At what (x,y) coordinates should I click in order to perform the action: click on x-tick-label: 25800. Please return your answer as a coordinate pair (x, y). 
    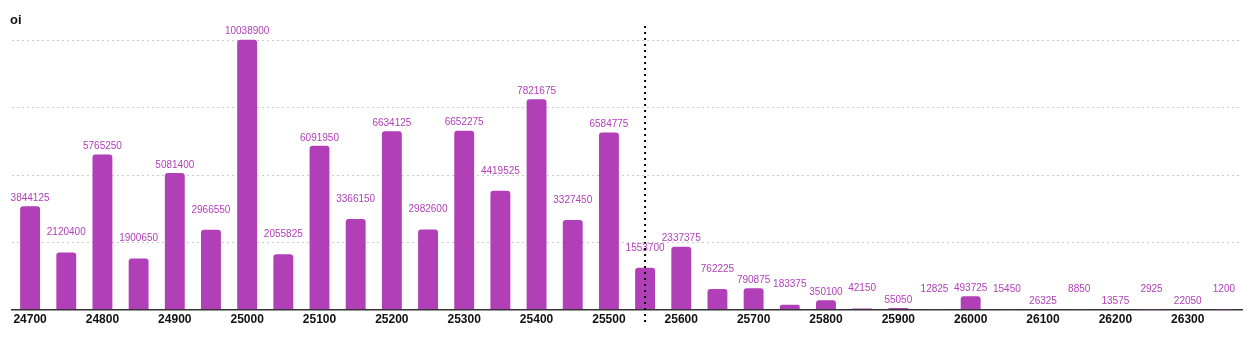
    Looking at the image, I should click on (826, 319).